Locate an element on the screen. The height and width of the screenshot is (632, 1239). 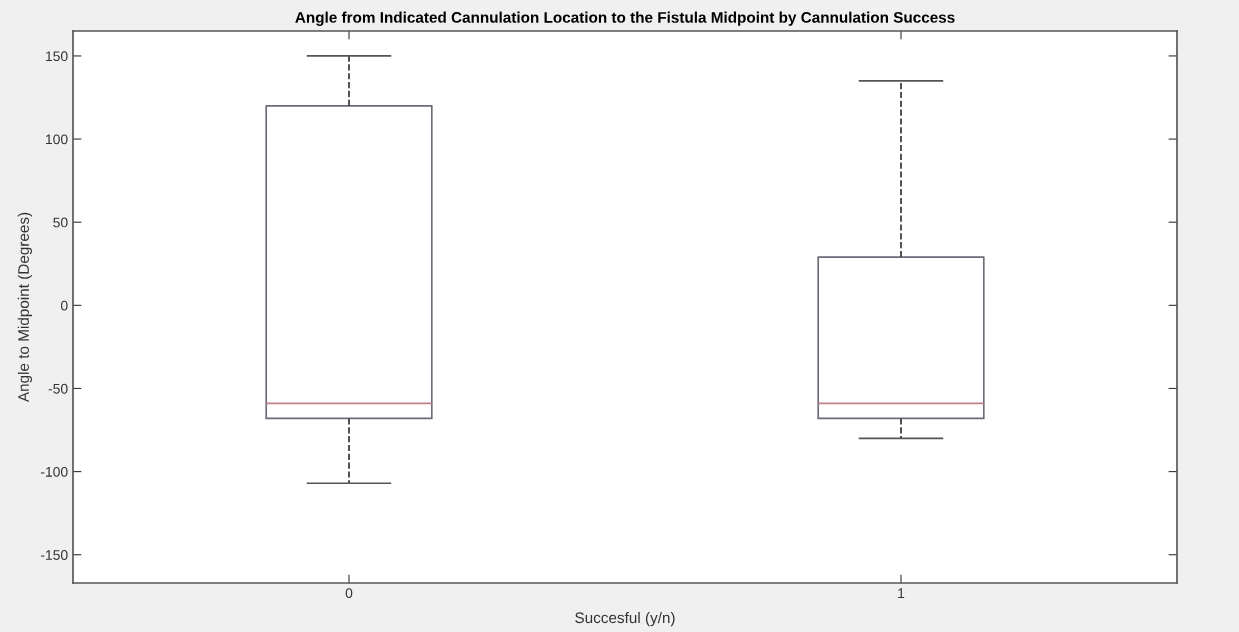
x-axis-title: Succesful (y/n) is located at coordinates (625, 619).